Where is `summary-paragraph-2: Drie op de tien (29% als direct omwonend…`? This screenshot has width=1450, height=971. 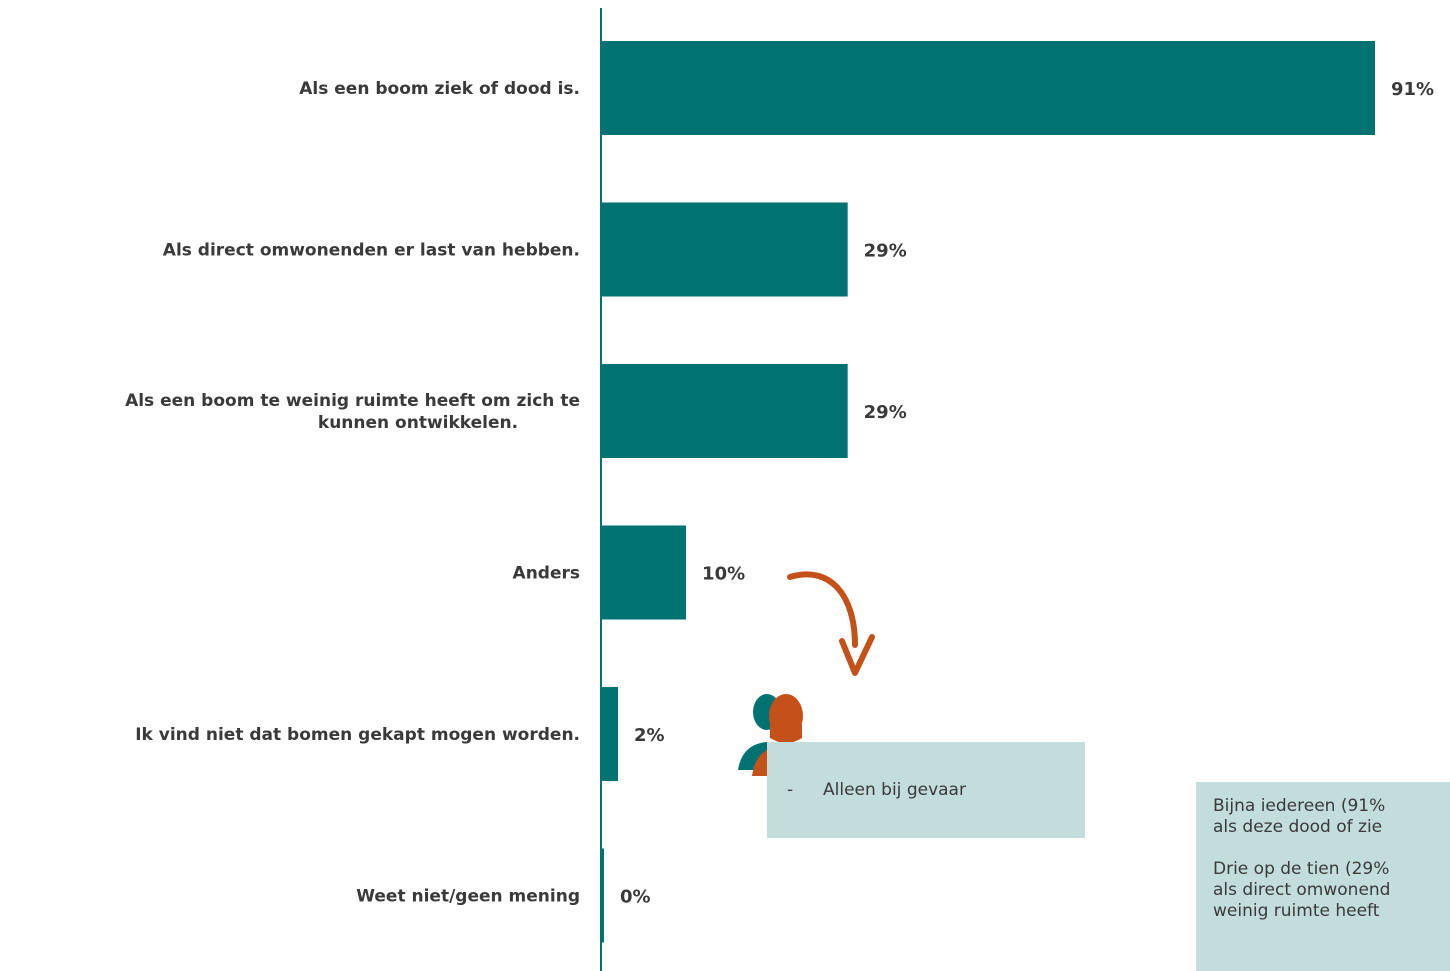
summary-paragraph-2: Drie op de tien (29% als direct omwonend… is located at coordinates (1323, 890).